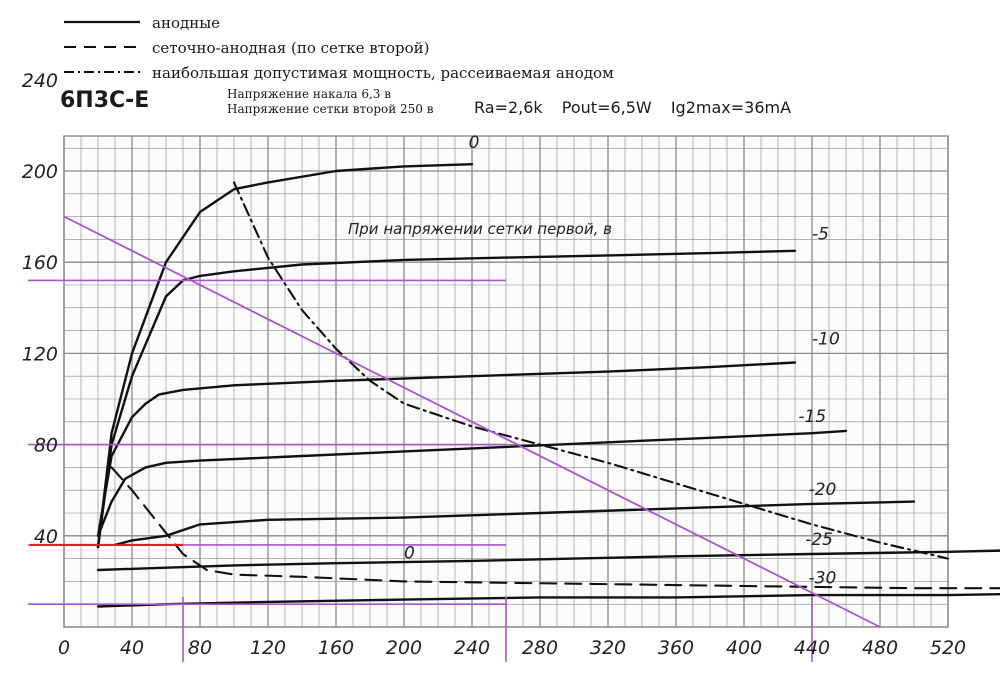 This screenshot has width=1000, height=691. I want to click on x-tick-label: 280, so click(540, 648).